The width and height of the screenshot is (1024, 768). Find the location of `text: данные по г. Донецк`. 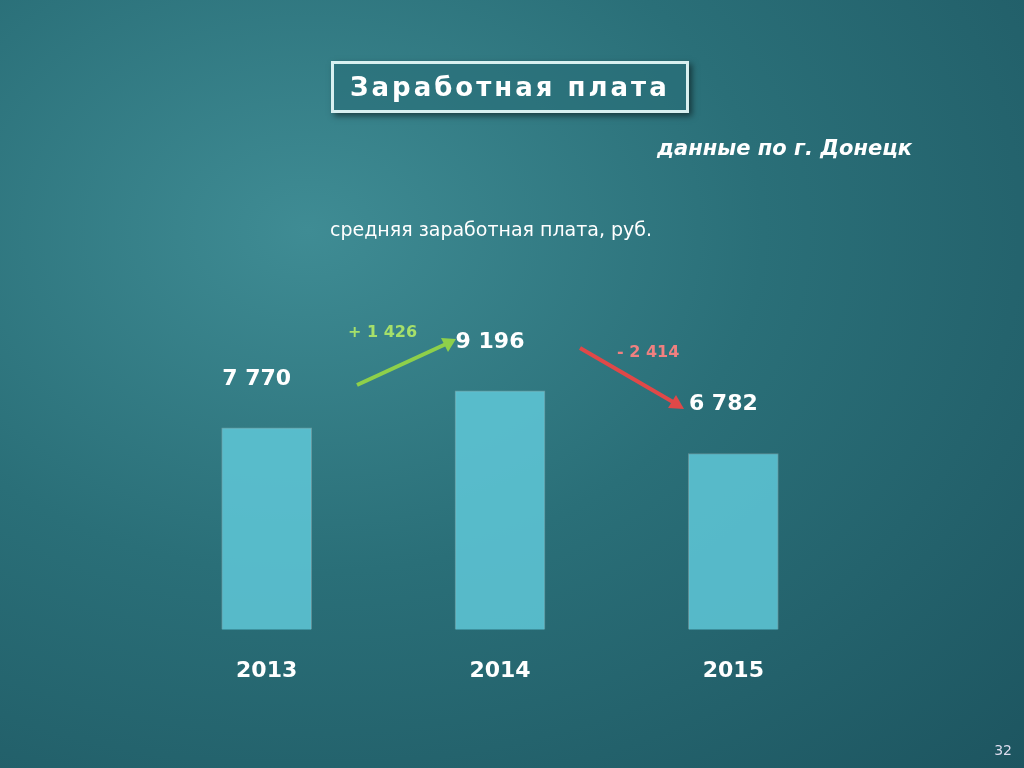

text: данные по г. Донецк is located at coordinates (784, 148).